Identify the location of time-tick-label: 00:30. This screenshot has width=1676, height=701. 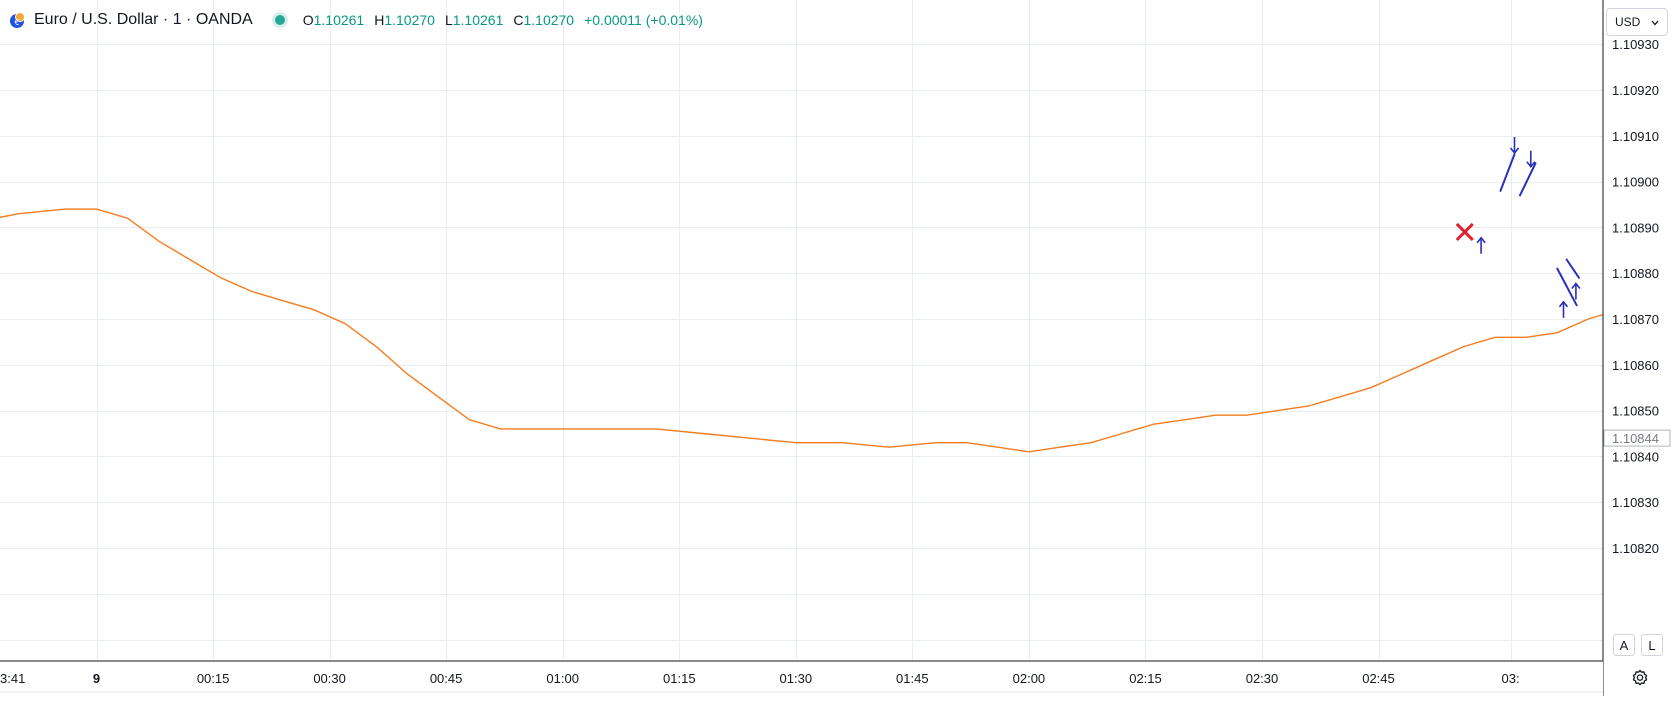
(329, 678).